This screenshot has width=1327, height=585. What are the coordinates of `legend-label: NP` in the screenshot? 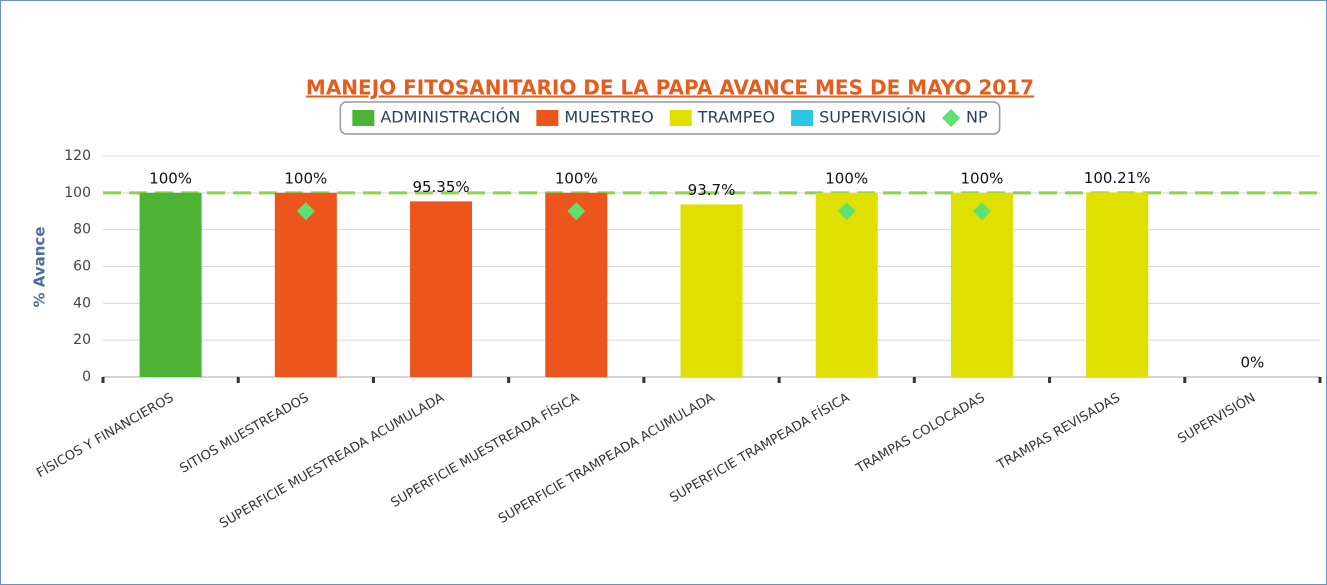 It's located at (977, 117).